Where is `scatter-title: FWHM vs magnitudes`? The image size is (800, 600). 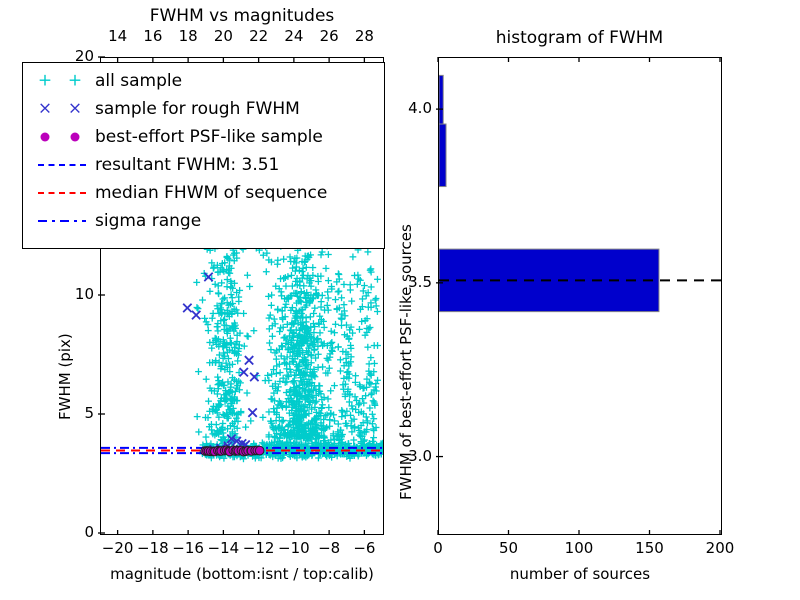
scatter-title: FWHM vs magnitudes is located at coordinates (242, 16).